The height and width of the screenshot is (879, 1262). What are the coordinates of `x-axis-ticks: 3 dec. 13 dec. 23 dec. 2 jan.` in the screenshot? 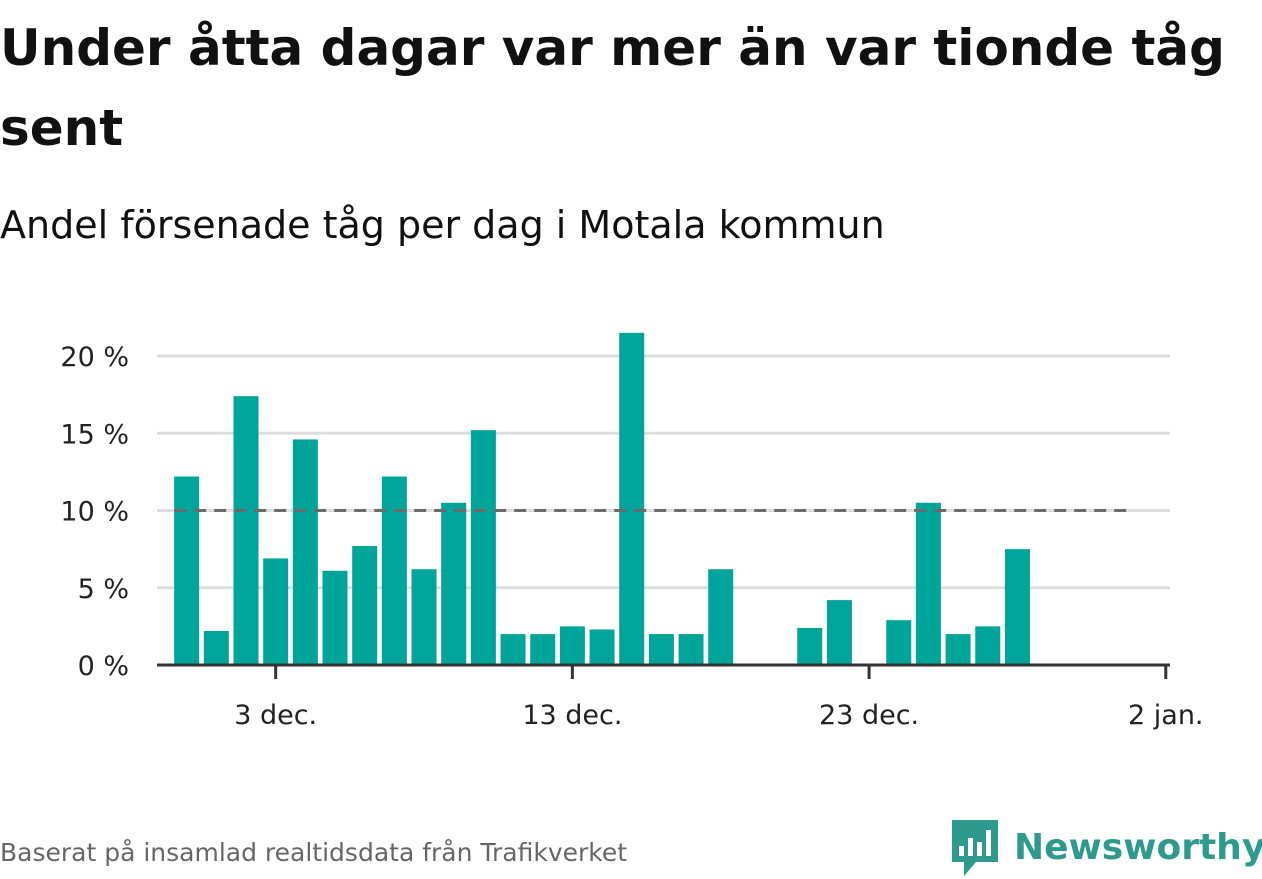 It's located at (719, 698).